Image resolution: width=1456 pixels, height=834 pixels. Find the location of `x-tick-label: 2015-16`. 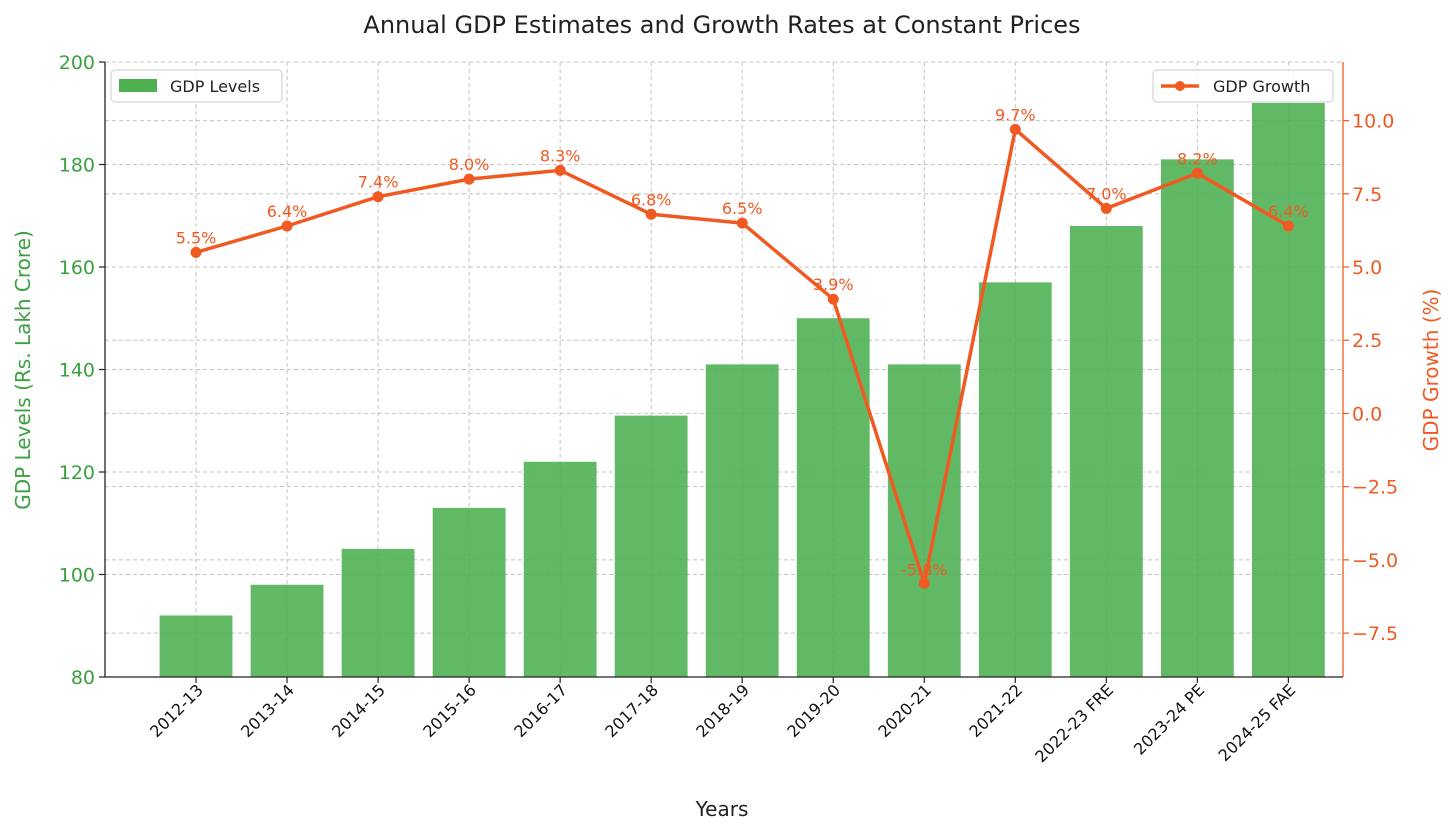

x-tick-label: 2015-16 is located at coordinates (449, 710).